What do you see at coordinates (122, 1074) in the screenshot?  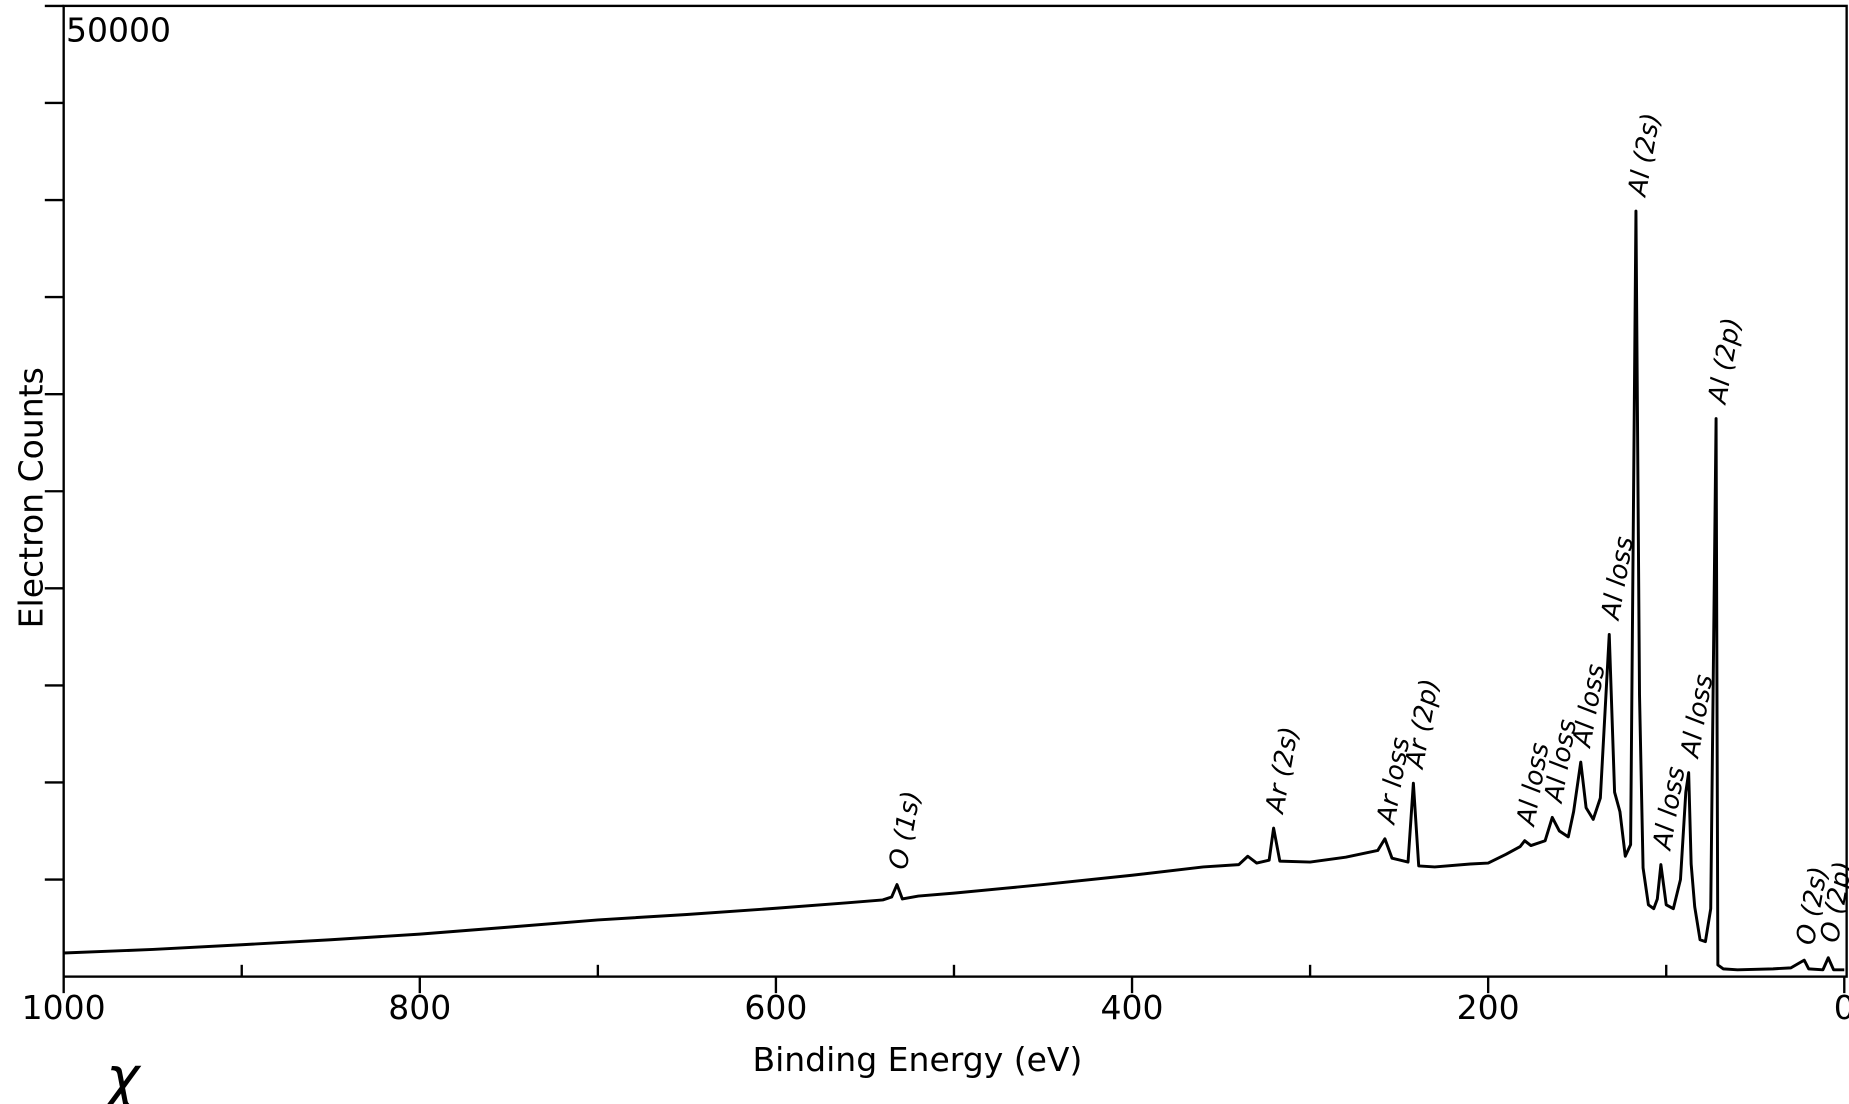 I see `corner-symbol: χ` at bounding box center [122, 1074].